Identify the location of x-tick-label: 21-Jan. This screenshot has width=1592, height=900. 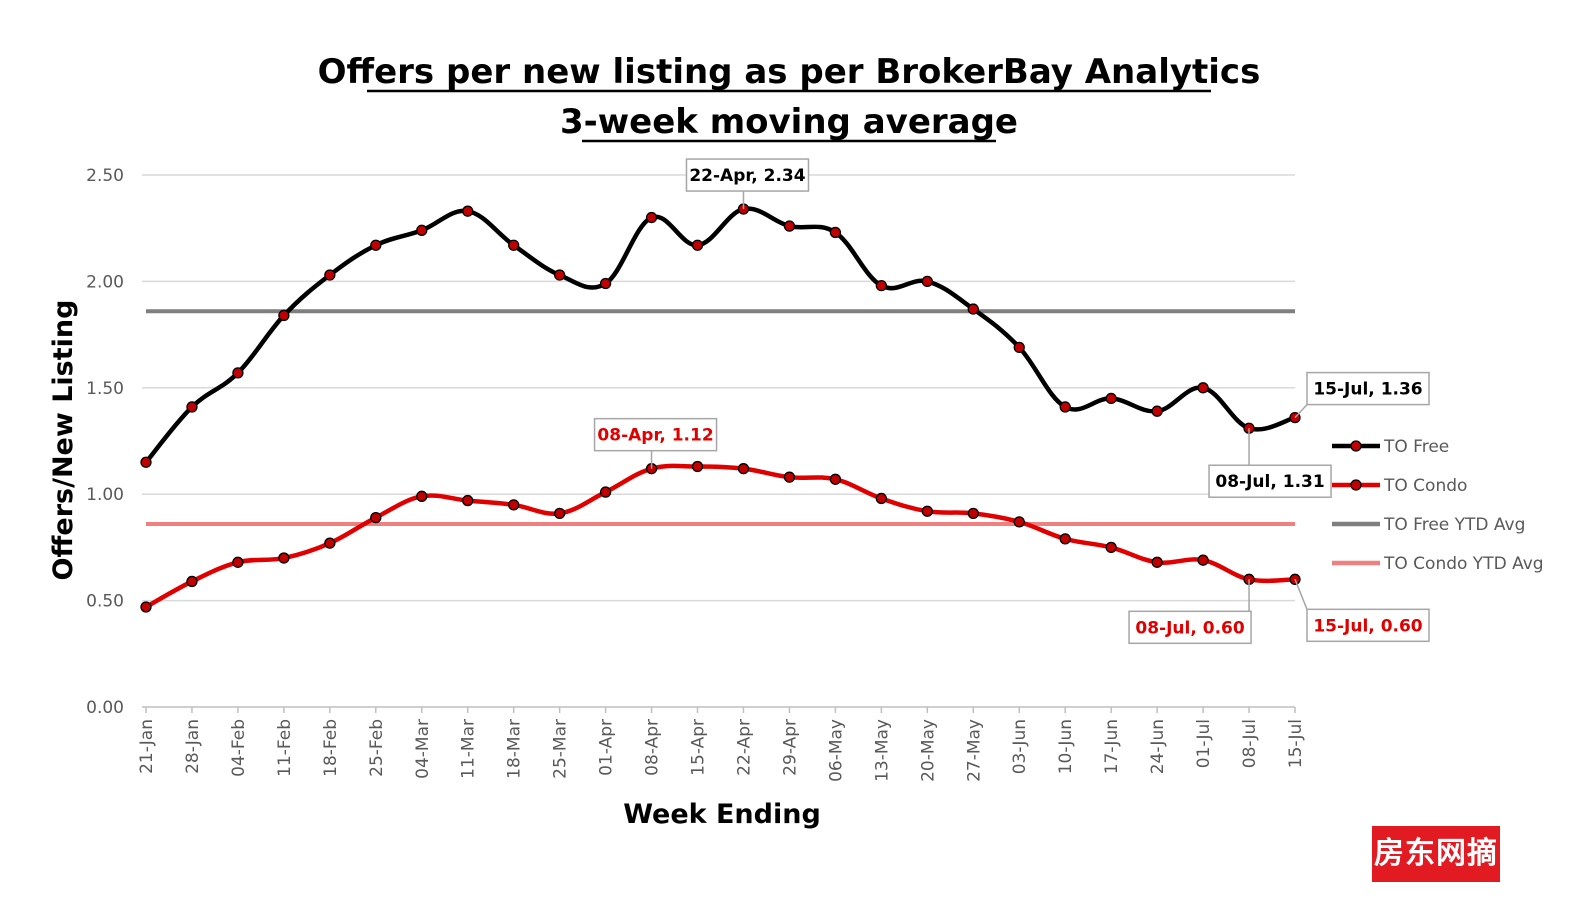
(147, 746).